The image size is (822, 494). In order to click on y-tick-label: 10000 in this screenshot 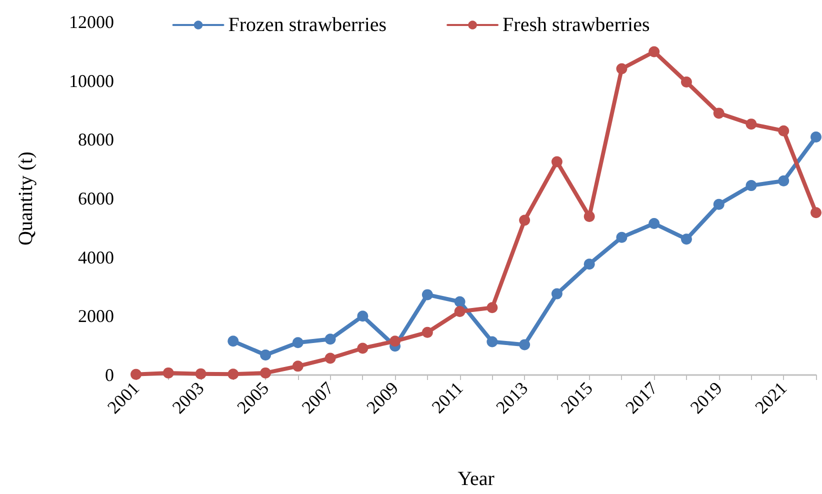, I will do `click(91, 80)`.